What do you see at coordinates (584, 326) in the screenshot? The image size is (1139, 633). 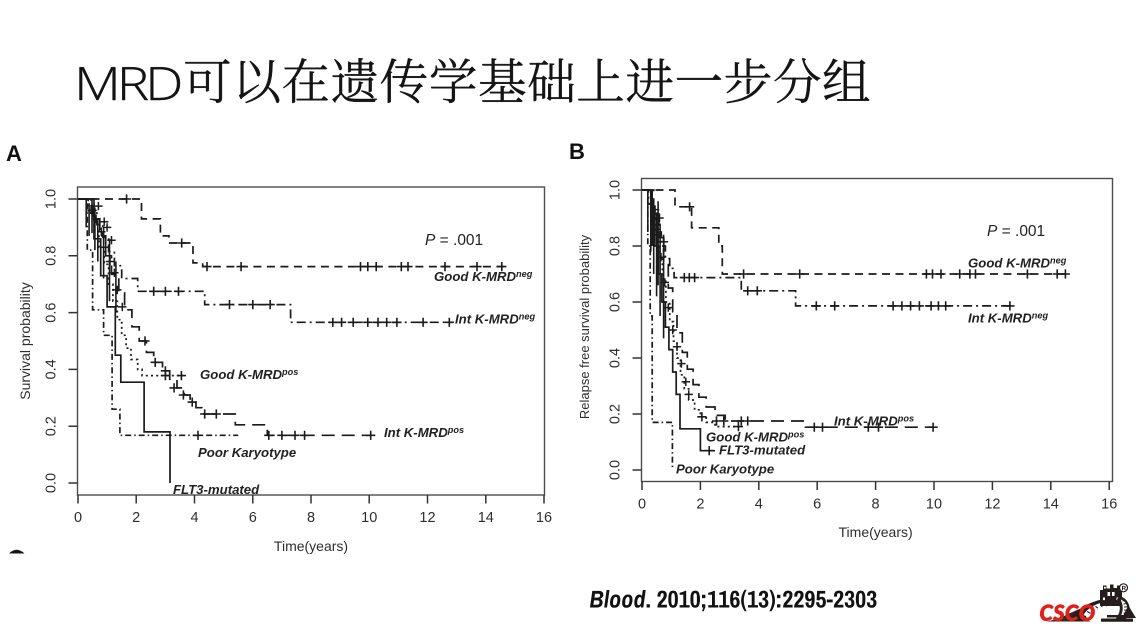 I see `svg-text:Relapse free survival probabil: Relapse free survival probability` at bounding box center [584, 326].